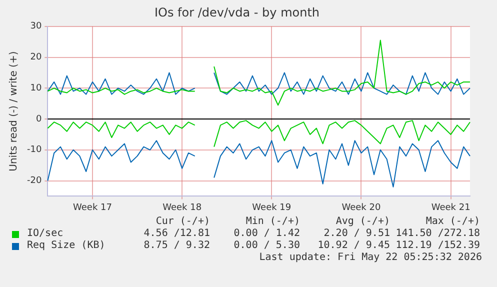 The image size is (497, 287). What do you see at coordinates (176, 234) in the screenshot?
I see `text: 4.56 /12.81` at bounding box center [176, 234].